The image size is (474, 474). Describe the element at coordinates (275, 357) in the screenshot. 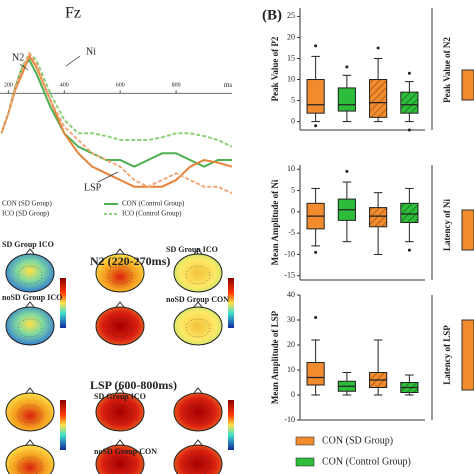

I see `y-axis-label: Mean Amplitude of LSP` at that location.